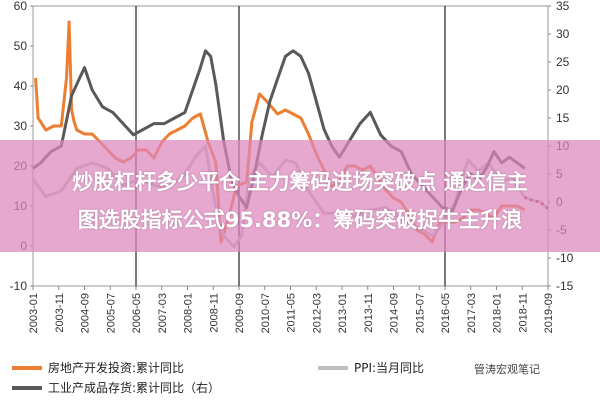 The height and width of the screenshot is (400, 600). Describe the element at coordinates (19, 286) in the screenshot. I see `left-tick-label: -10` at that location.